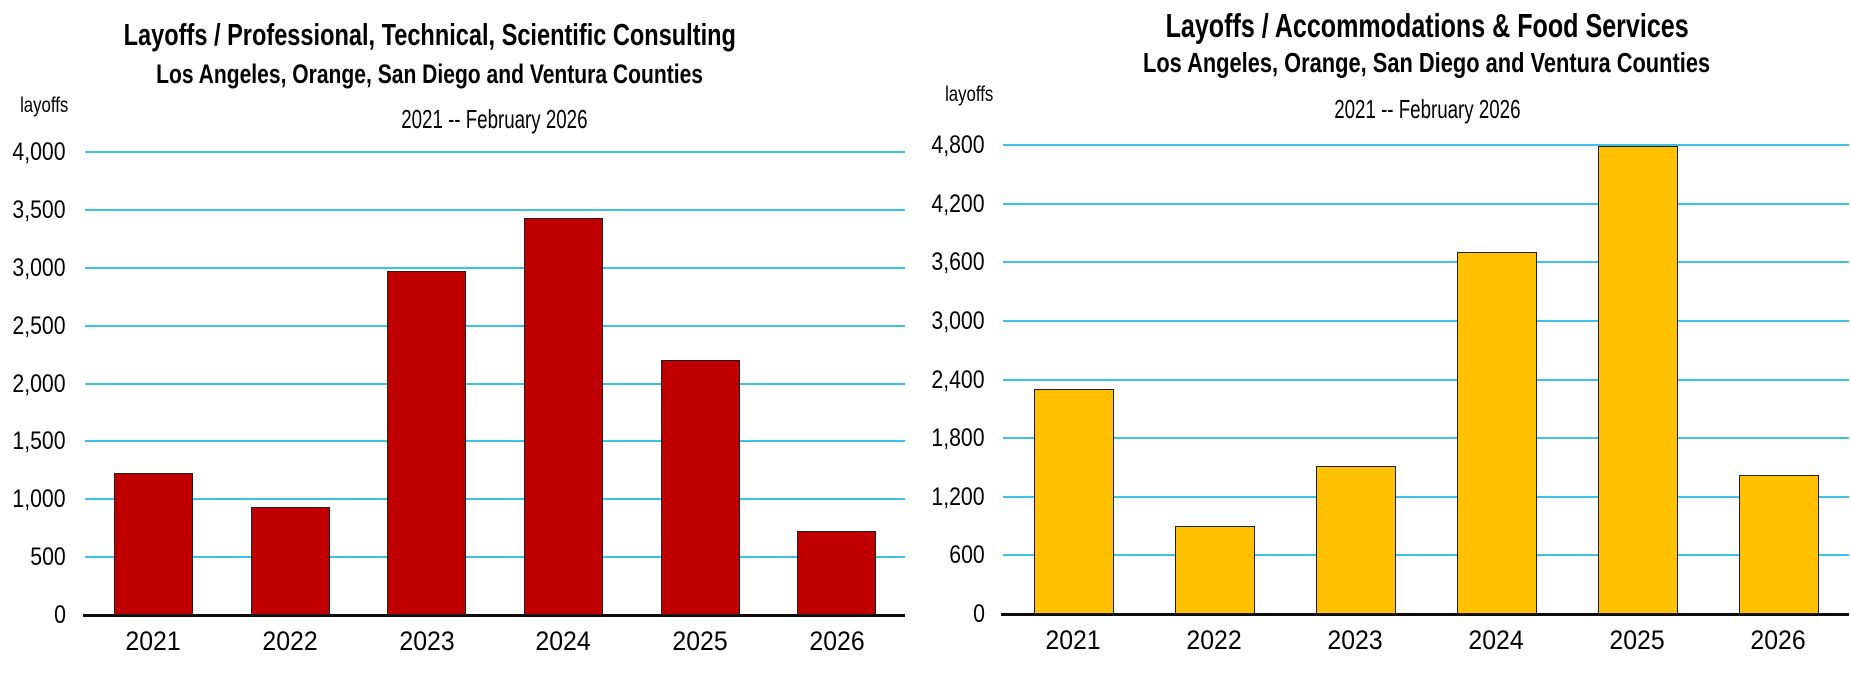  What do you see at coordinates (925, 497) in the screenshot?
I see `y-tick-label: 1,200` at bounding box center [925, 497].